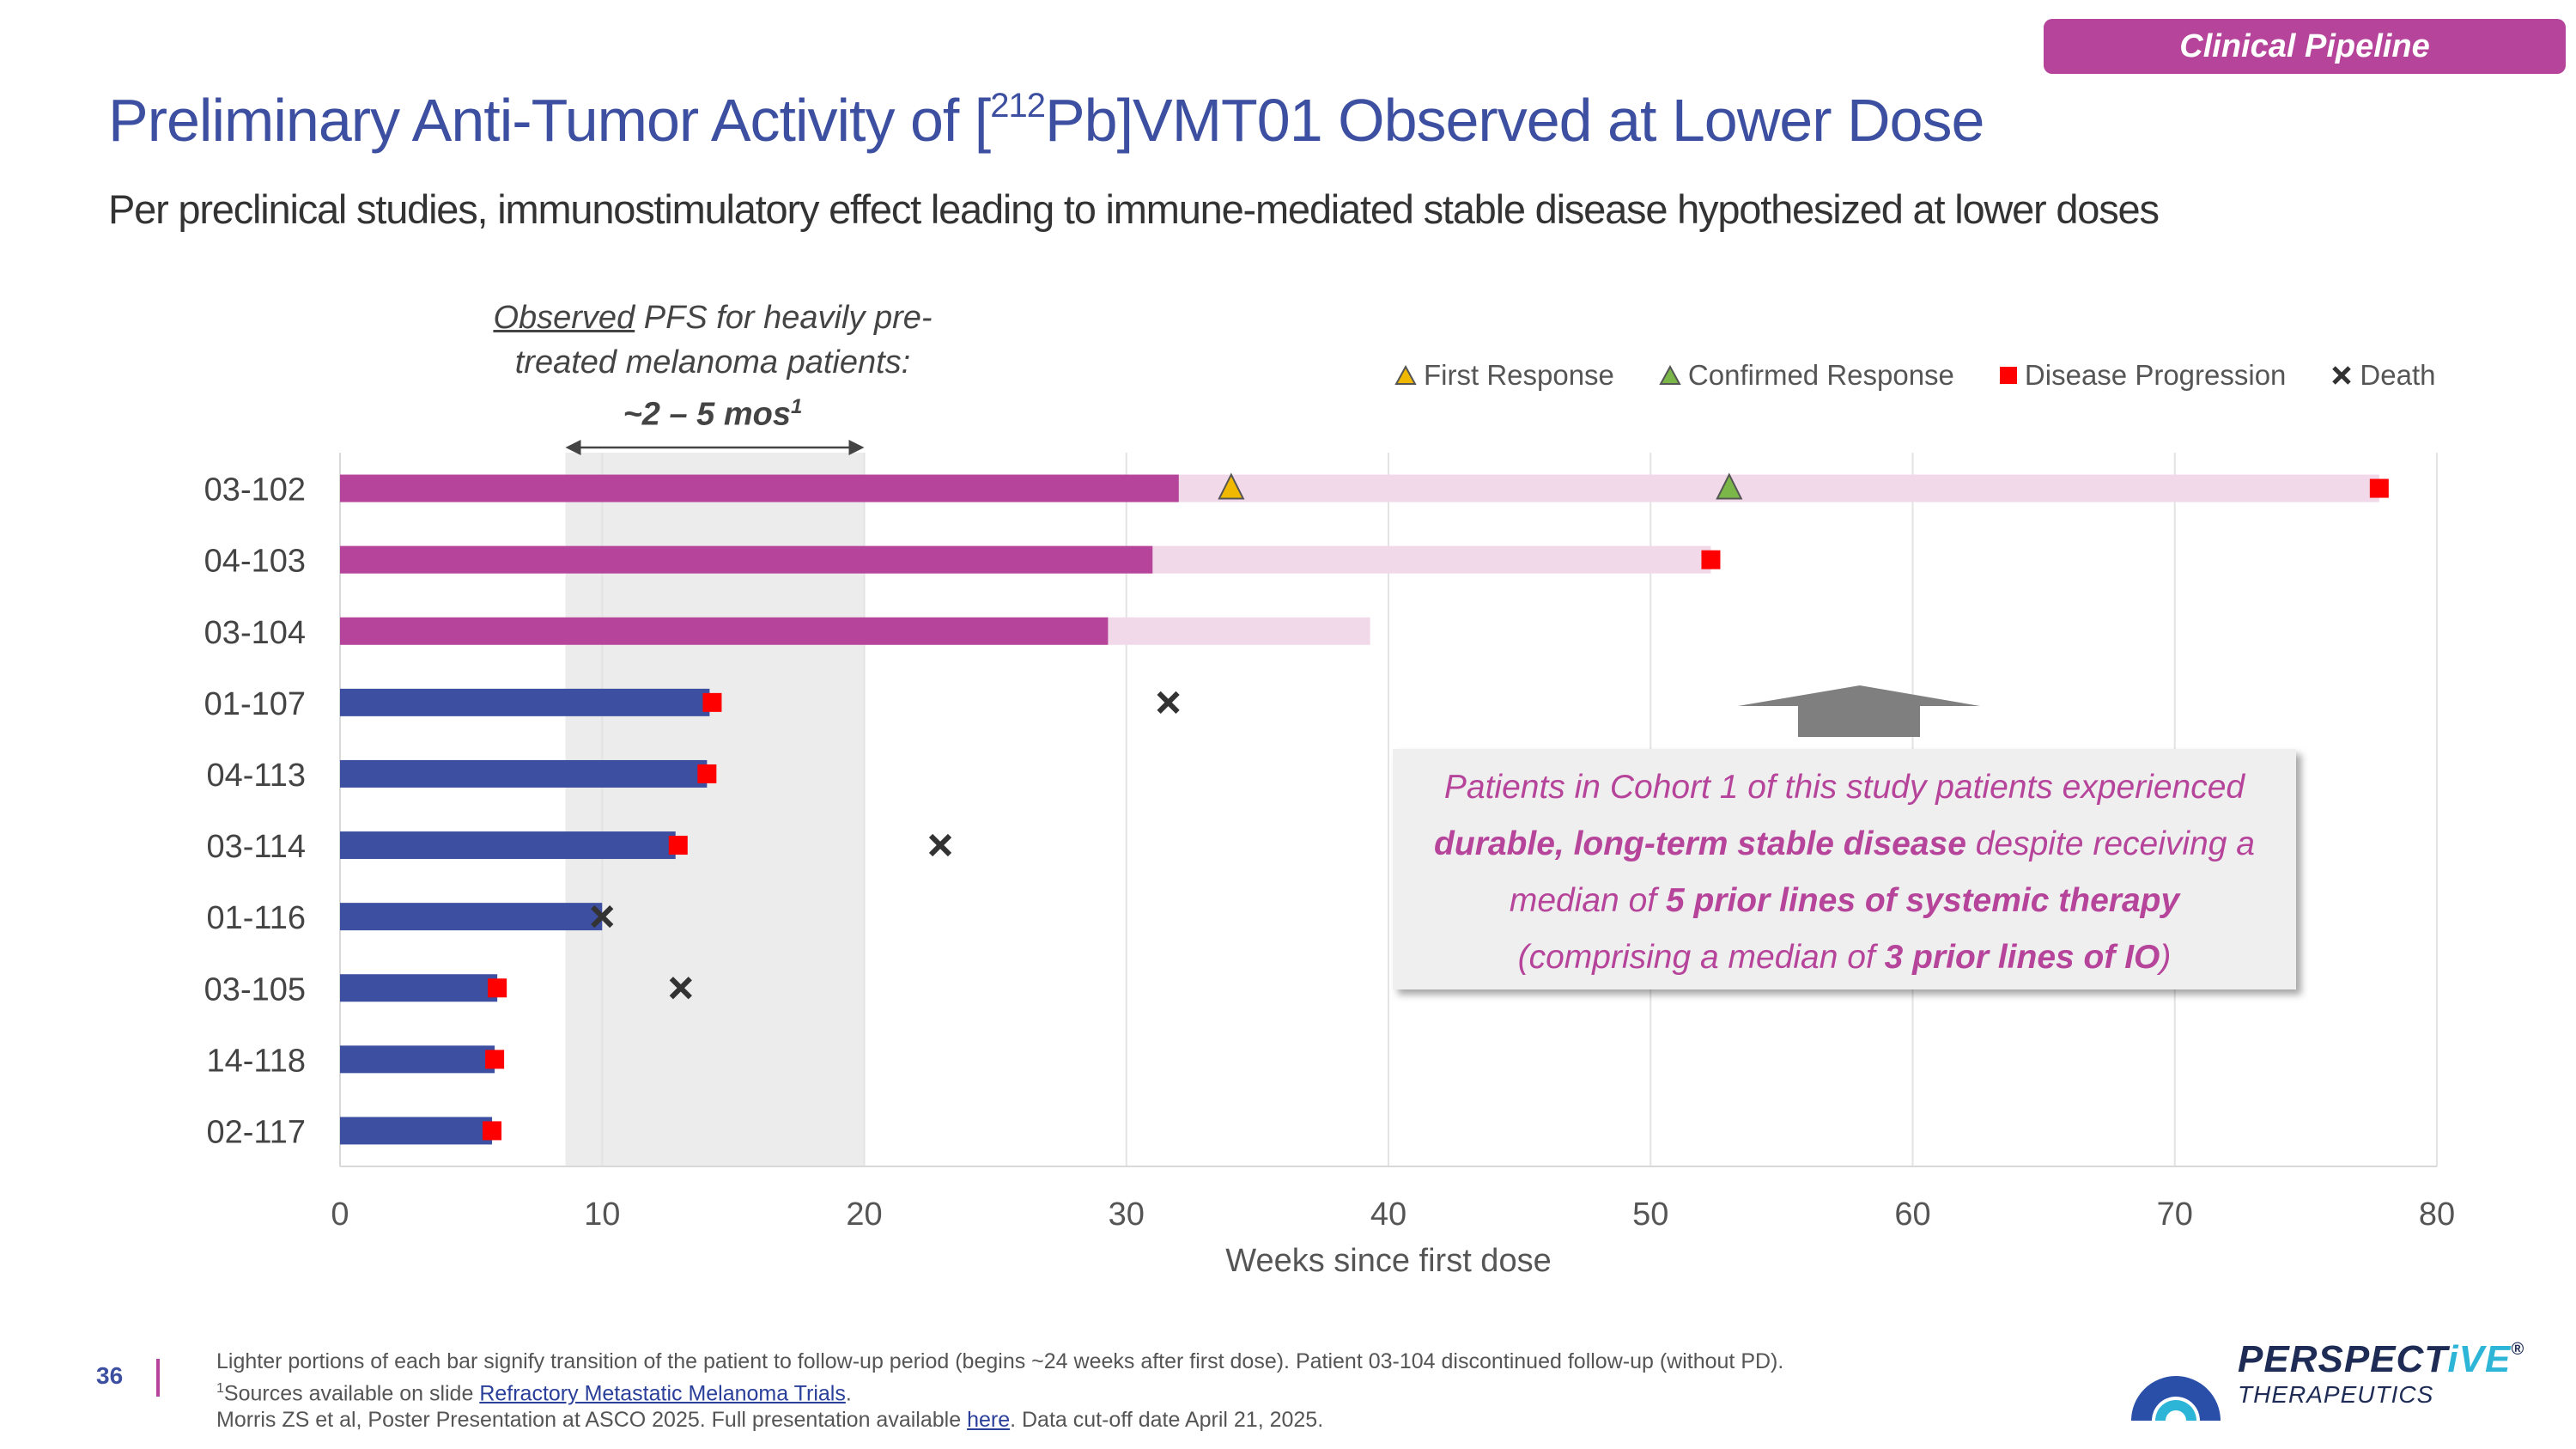  What do you see at coordinates (856, 447) in the screenshot?
I see `arrow-right-head-icon` at bounding box center [856, 447].